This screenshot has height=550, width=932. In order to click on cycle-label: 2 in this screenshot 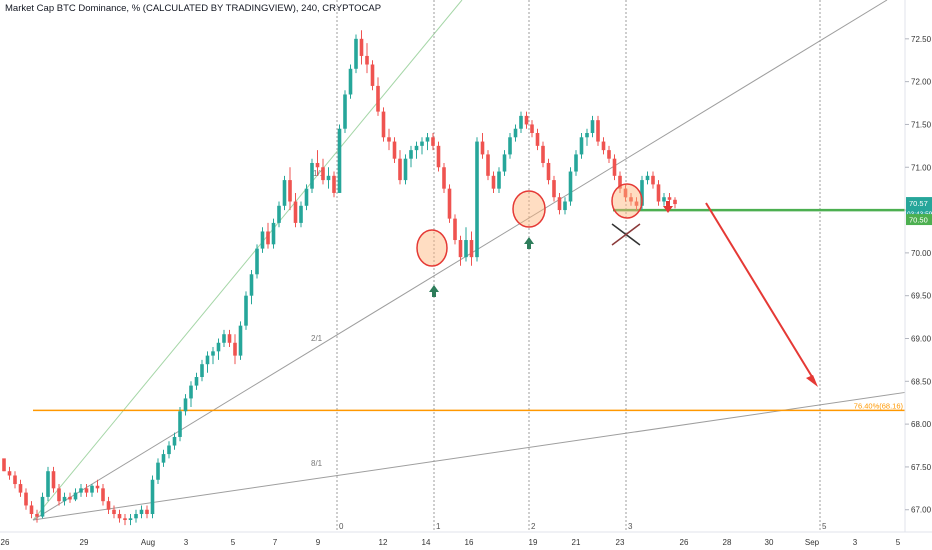, I will do `click(533, 526)`.